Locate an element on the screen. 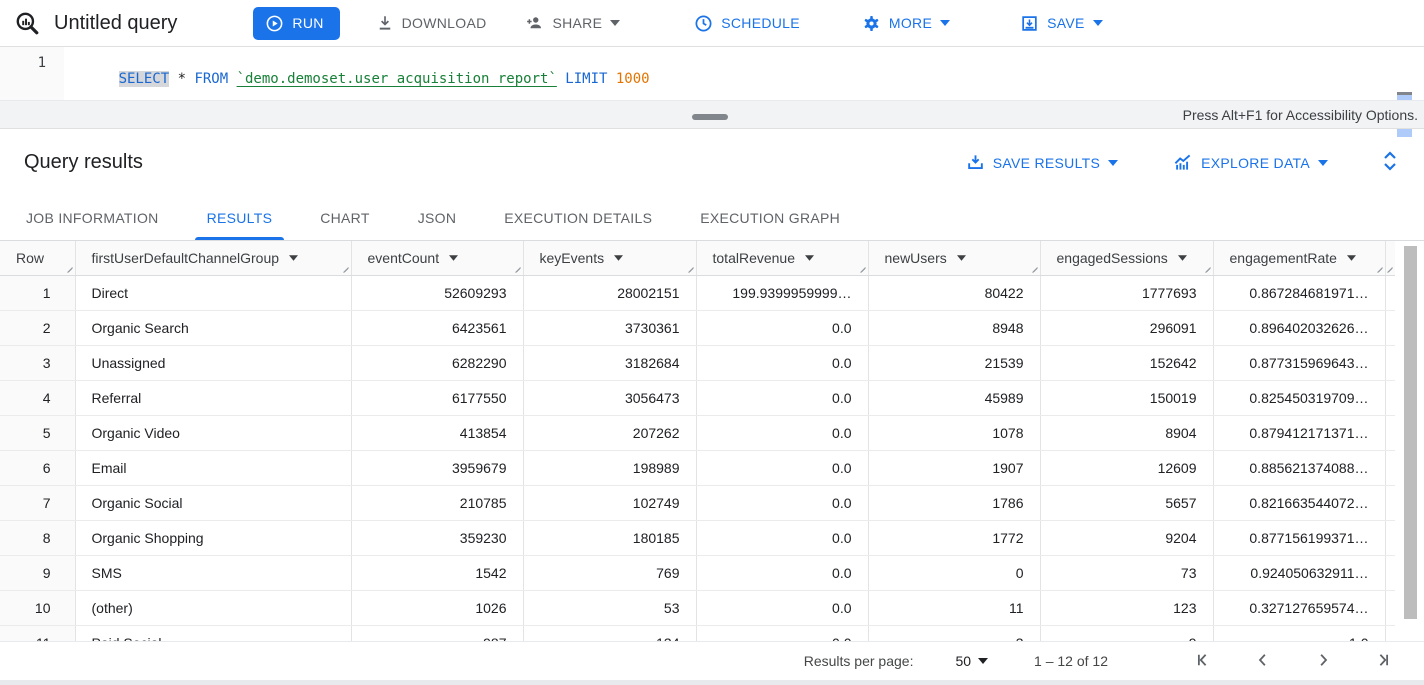 The width and height of the screenshot is (1424, 685). download-button: DOWNLOAD is located at coordinates (431, 23).